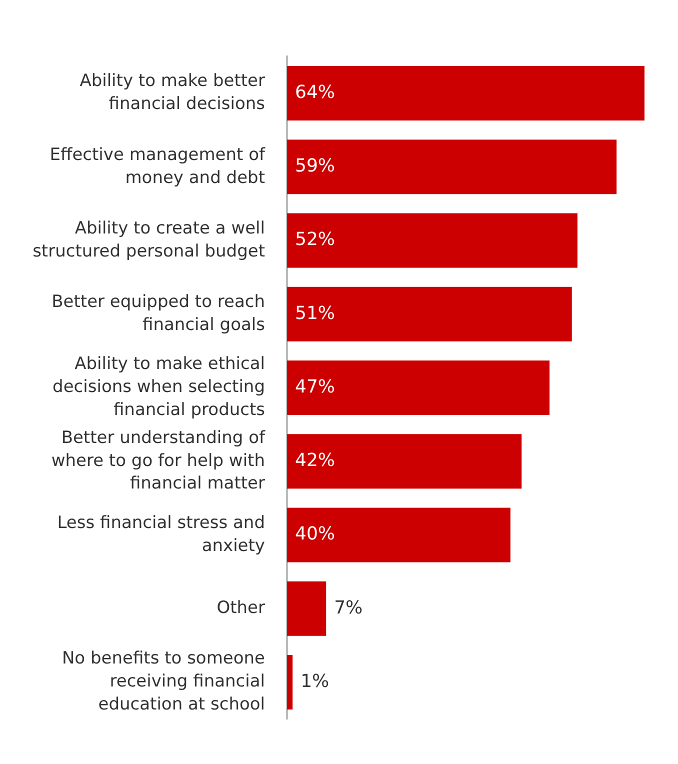 This screenshot has width=678, height=764. Describe the element at coordinates (348, 607) in the screenshot. I see `data-label: 7%` at that location.